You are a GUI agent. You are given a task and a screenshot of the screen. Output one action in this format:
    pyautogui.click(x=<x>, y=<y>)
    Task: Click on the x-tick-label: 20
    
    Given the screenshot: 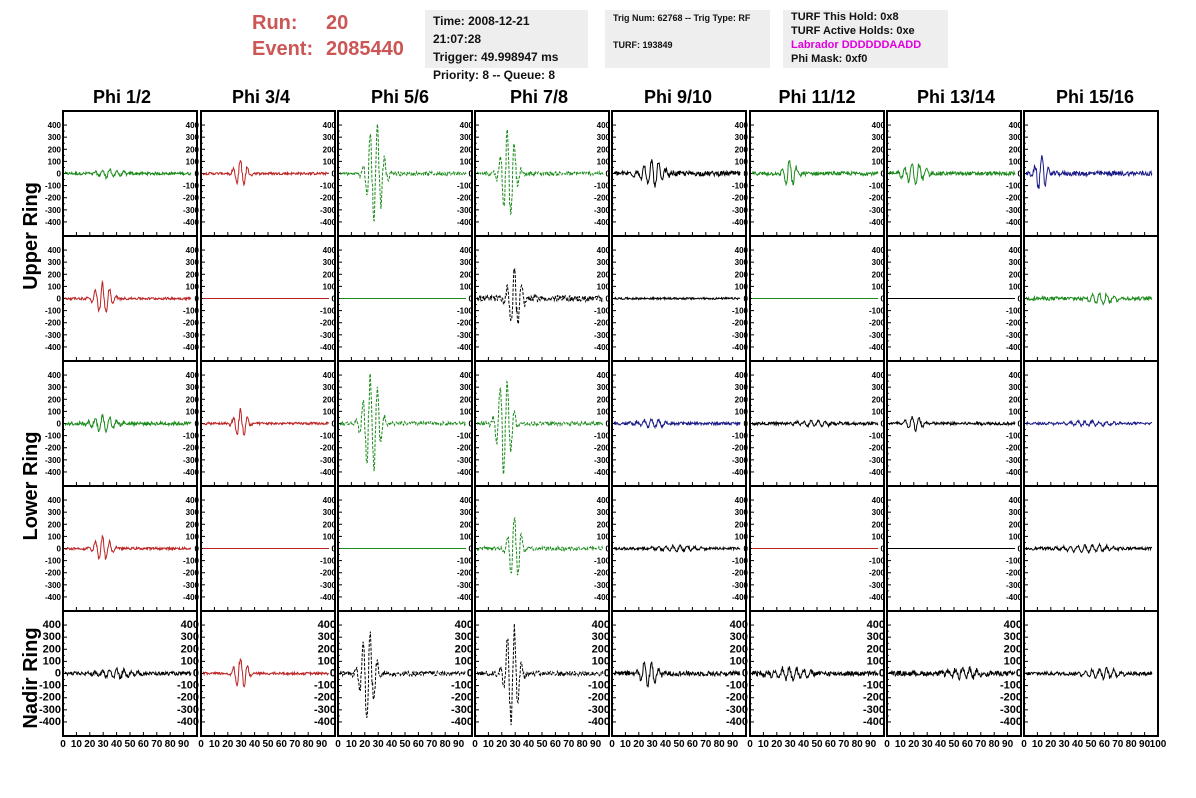 What is the action you would take?
    pyautogui.click(x=228, y=744)
    